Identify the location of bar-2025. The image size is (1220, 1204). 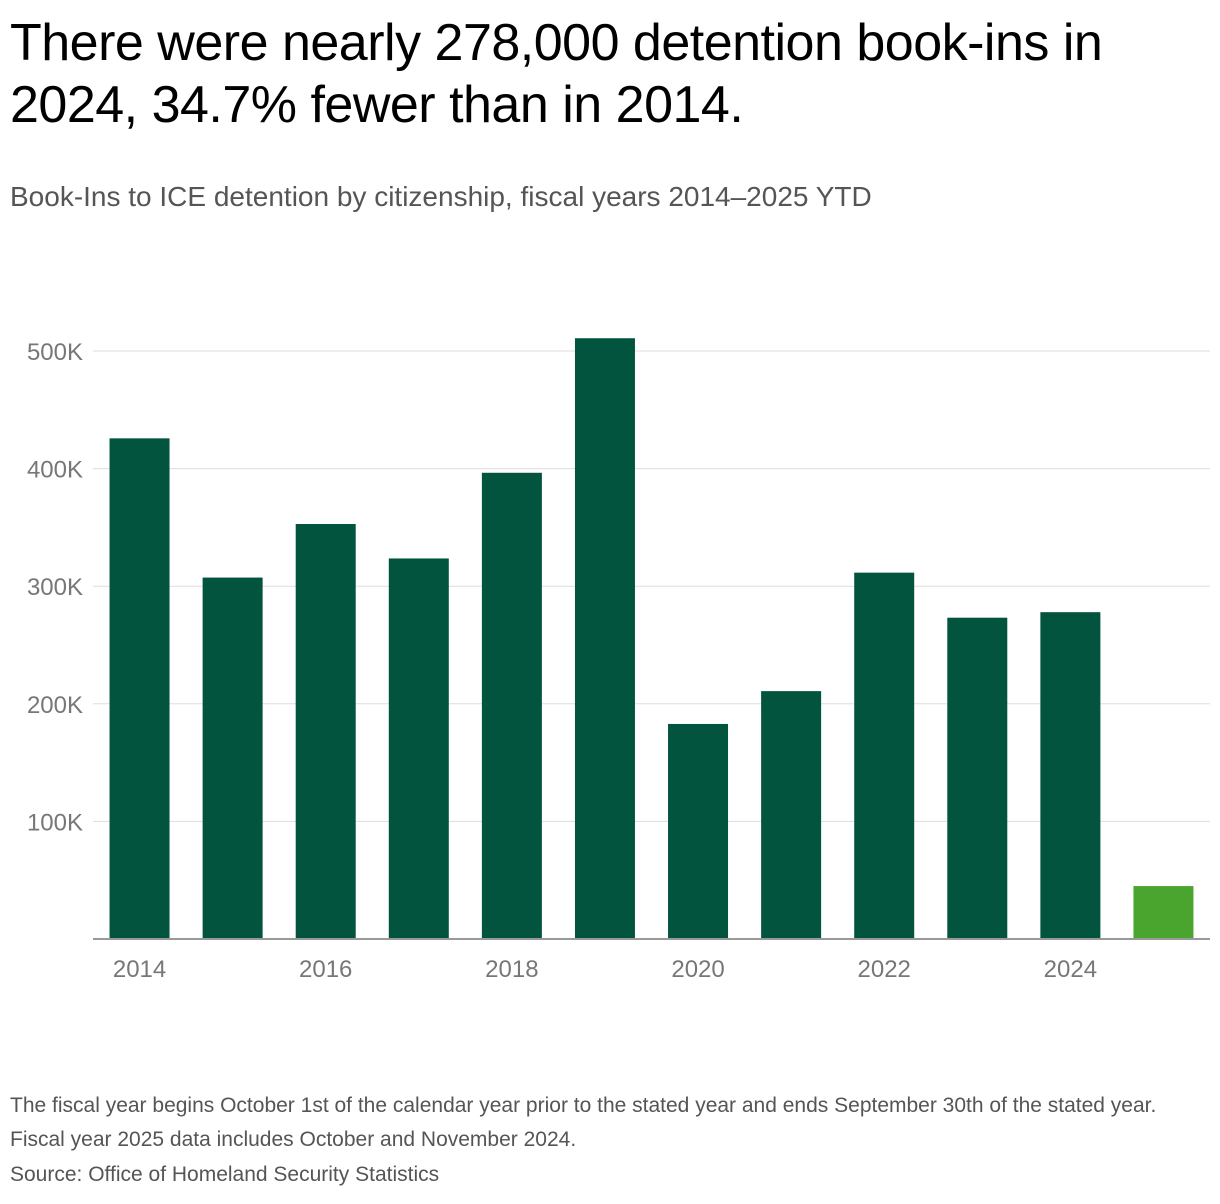
(1163, 912).